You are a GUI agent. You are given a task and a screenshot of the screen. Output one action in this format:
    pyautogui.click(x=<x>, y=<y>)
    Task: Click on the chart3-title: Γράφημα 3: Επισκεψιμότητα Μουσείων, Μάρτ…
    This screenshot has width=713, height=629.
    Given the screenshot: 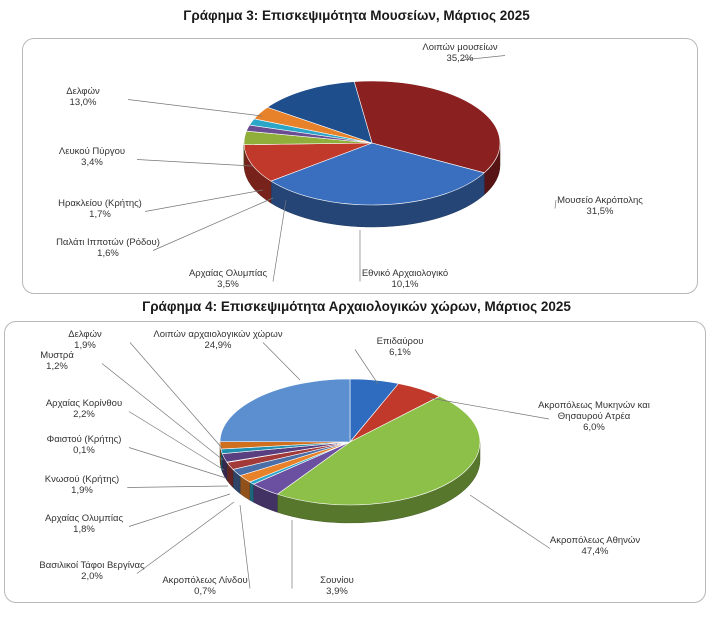 What is the action you would take?
    pyautogui.click(x=356, y=15)
    